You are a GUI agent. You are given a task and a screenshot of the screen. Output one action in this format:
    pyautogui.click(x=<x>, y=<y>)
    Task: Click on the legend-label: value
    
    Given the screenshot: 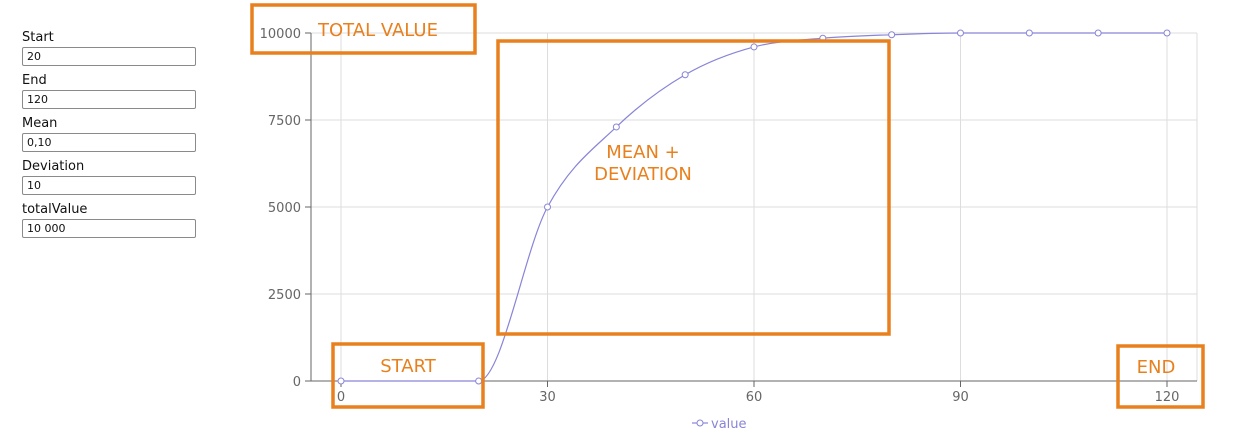 What is the action you would take?
    pyautogui.click(x=729, y=424)
    